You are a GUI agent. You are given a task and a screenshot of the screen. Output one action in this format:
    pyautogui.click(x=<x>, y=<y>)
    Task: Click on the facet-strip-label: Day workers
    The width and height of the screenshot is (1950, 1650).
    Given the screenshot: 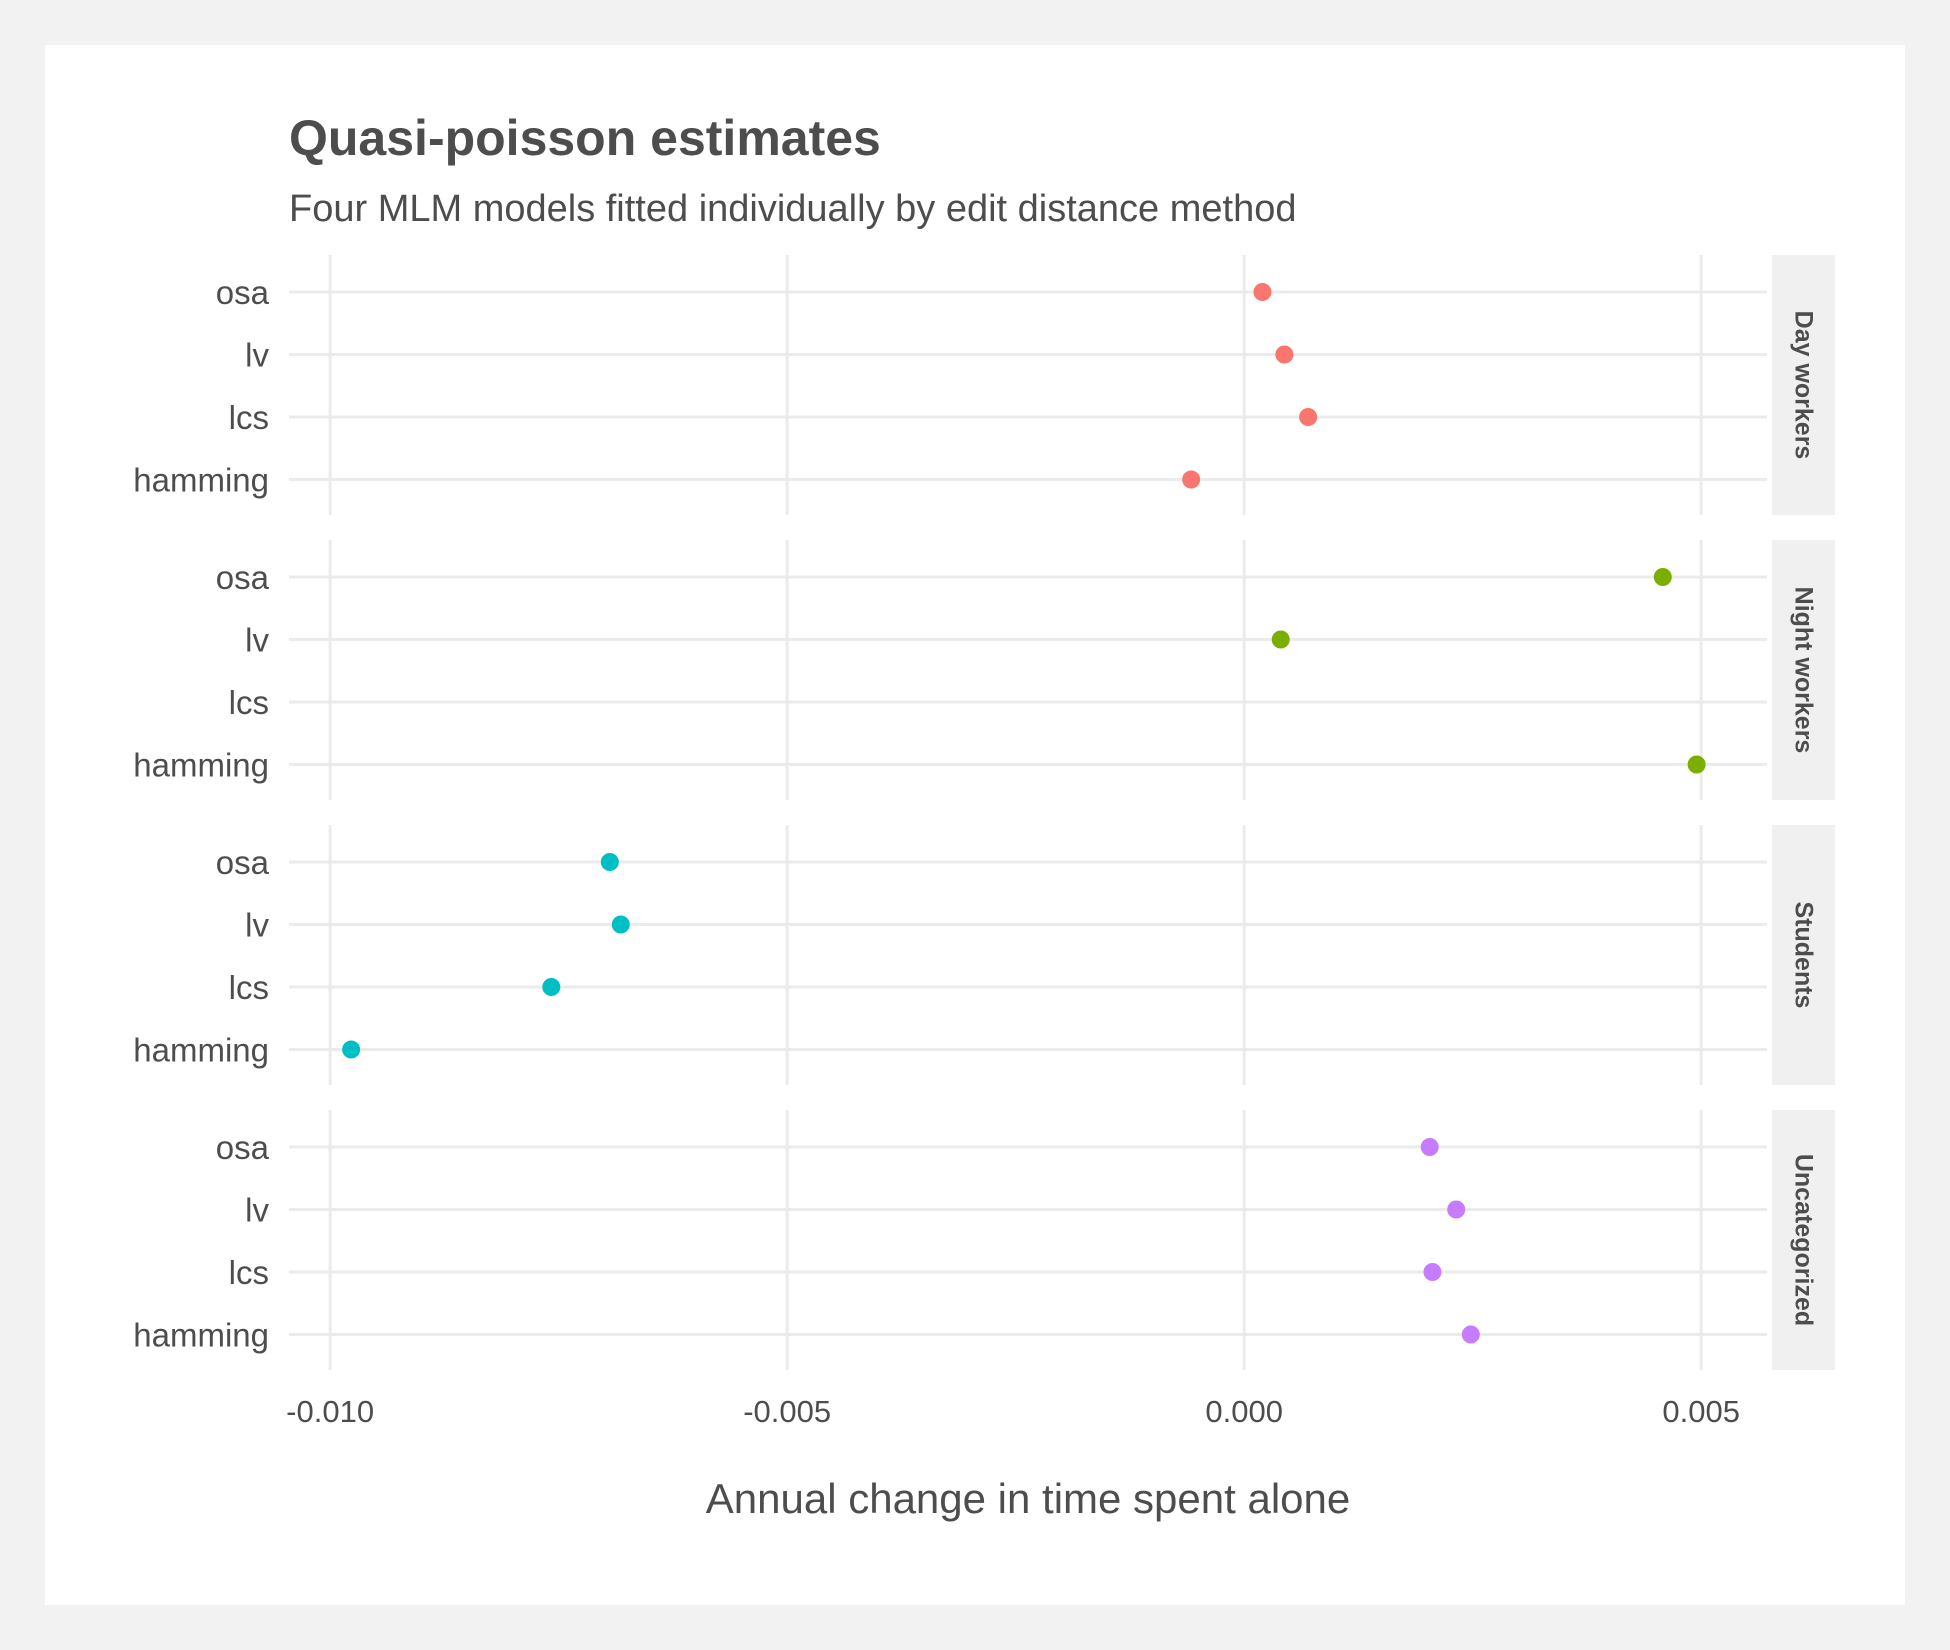 What is the action you would take?
    pyautogui.click(x=1804, y=385)
    